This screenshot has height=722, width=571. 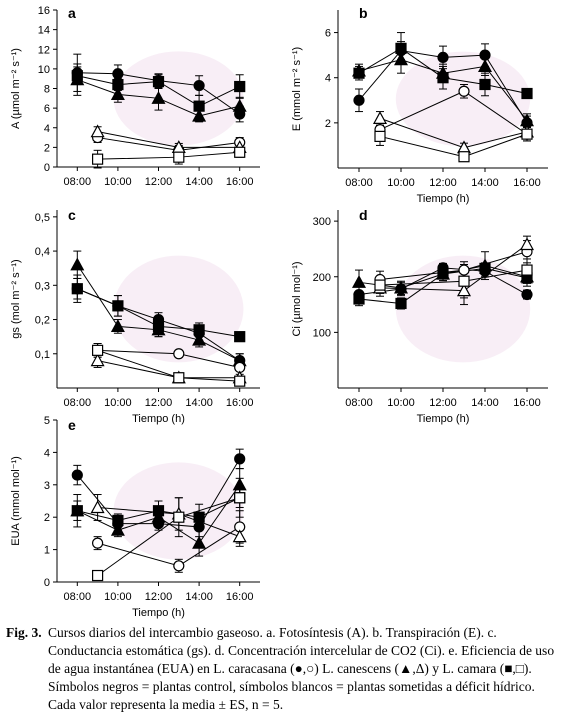 I want to click on y-tick-label: 0,3, so click(x=42, y=286).